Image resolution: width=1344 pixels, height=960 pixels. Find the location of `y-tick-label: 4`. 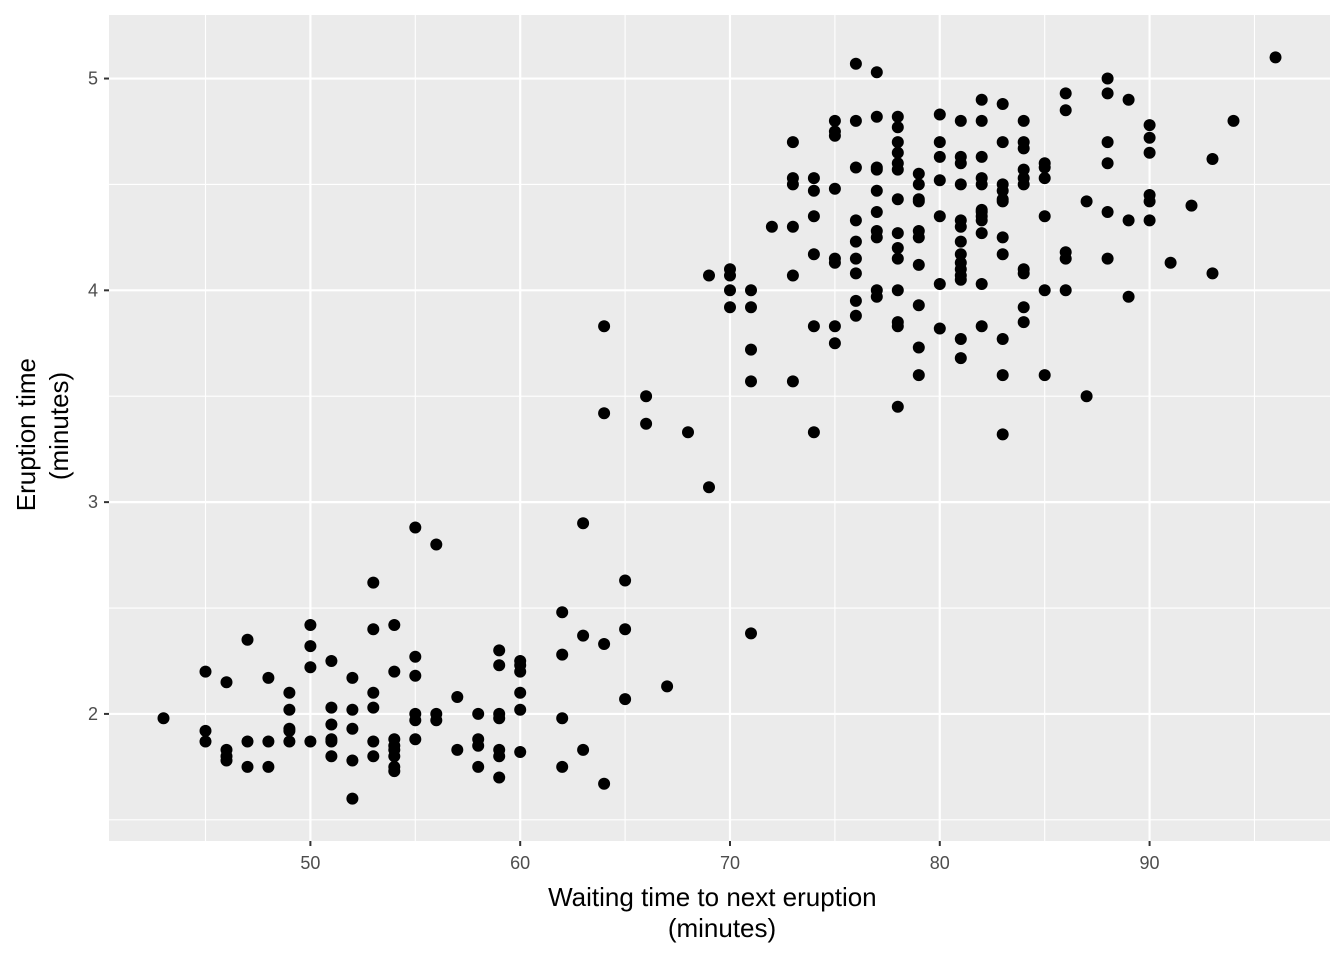

y-tick-label: 4 is located at coordinates (93, 290).